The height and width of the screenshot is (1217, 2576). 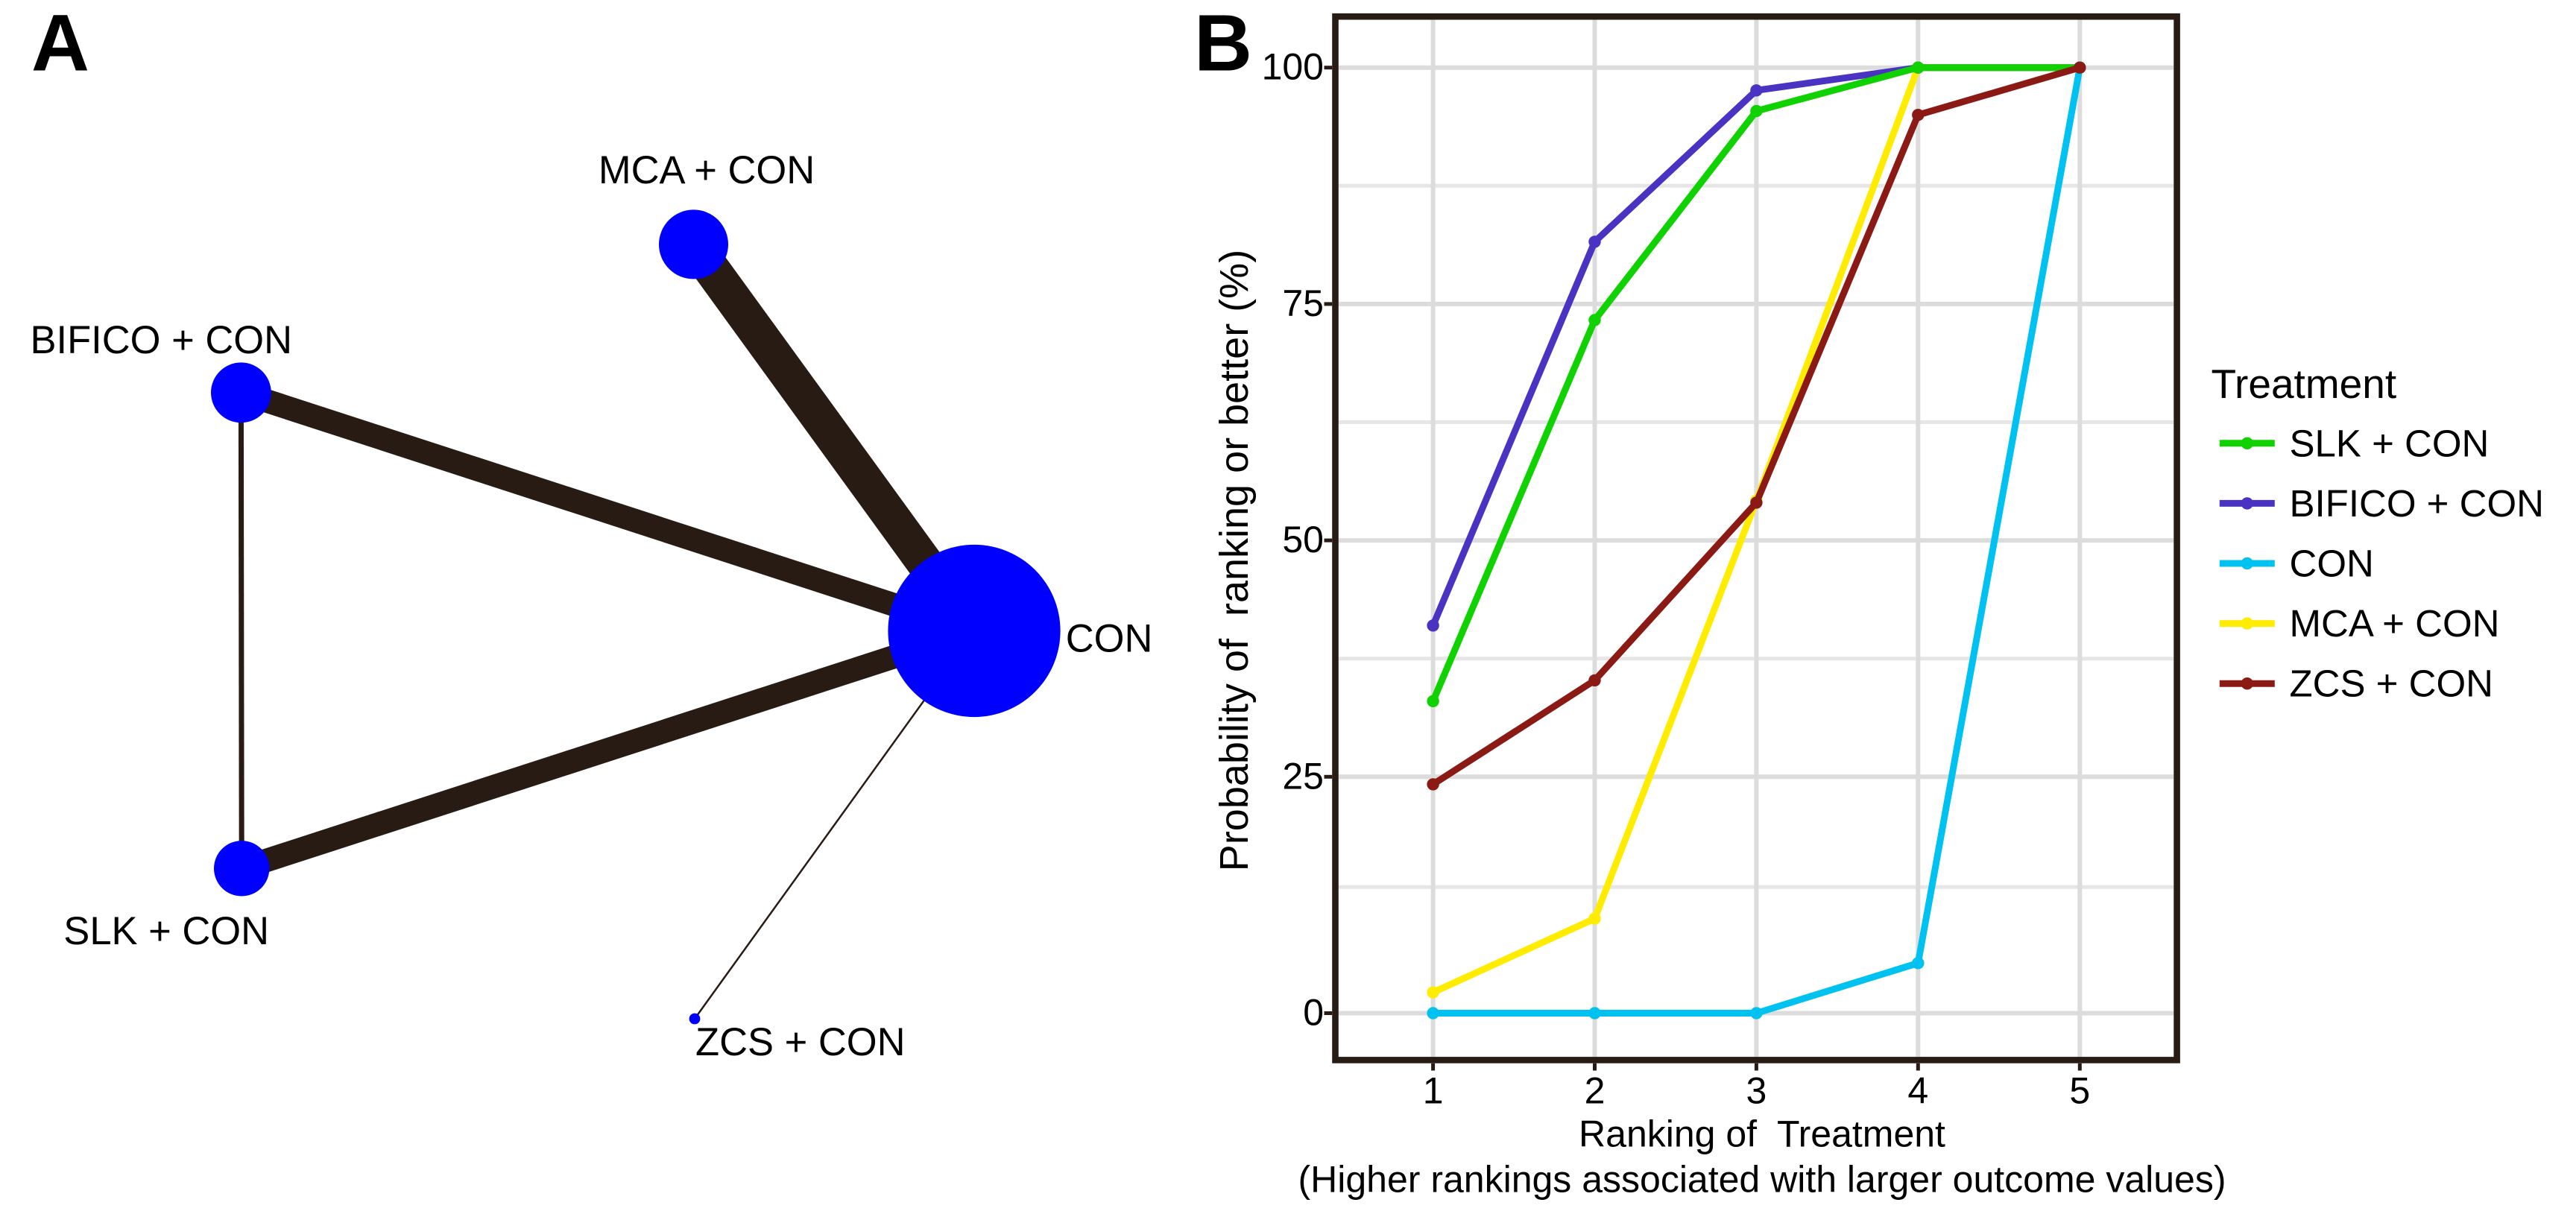 What do you see at coordinates (1303, 539) in the screenshot?
I see `svg-text: 50` at bounding box center [1303, 539].